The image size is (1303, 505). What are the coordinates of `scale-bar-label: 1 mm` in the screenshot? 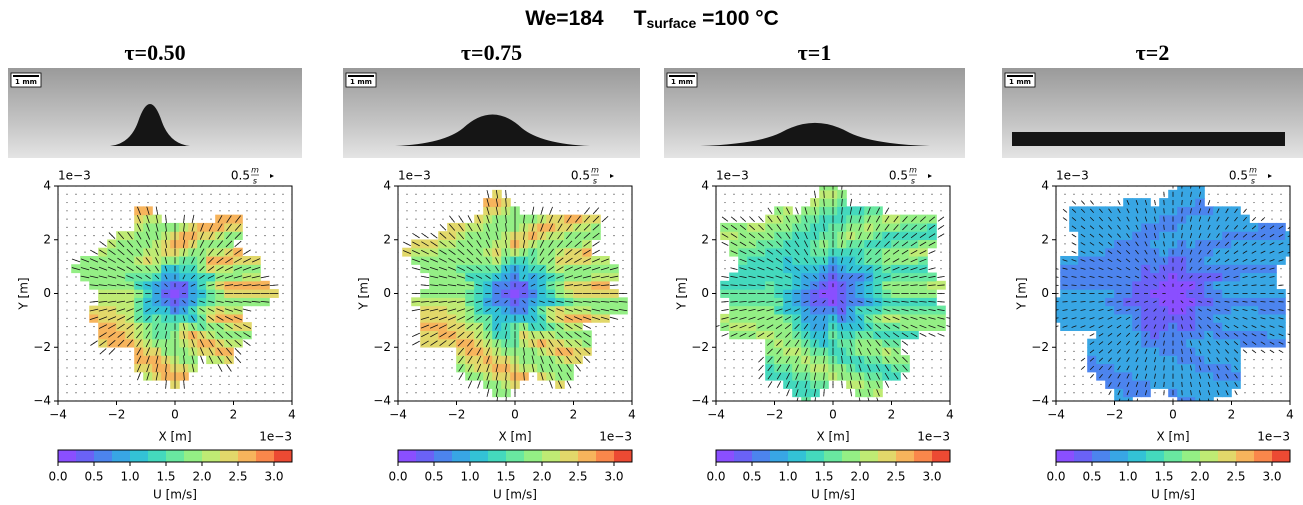 It's located at (361, 82).